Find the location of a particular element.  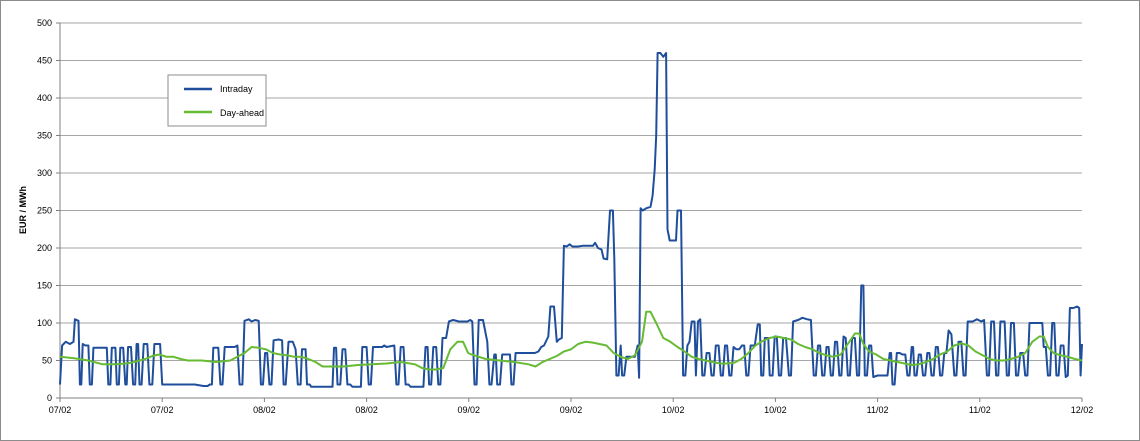

x-tick-label: 12/02 is located at coordinates (1082, 410).